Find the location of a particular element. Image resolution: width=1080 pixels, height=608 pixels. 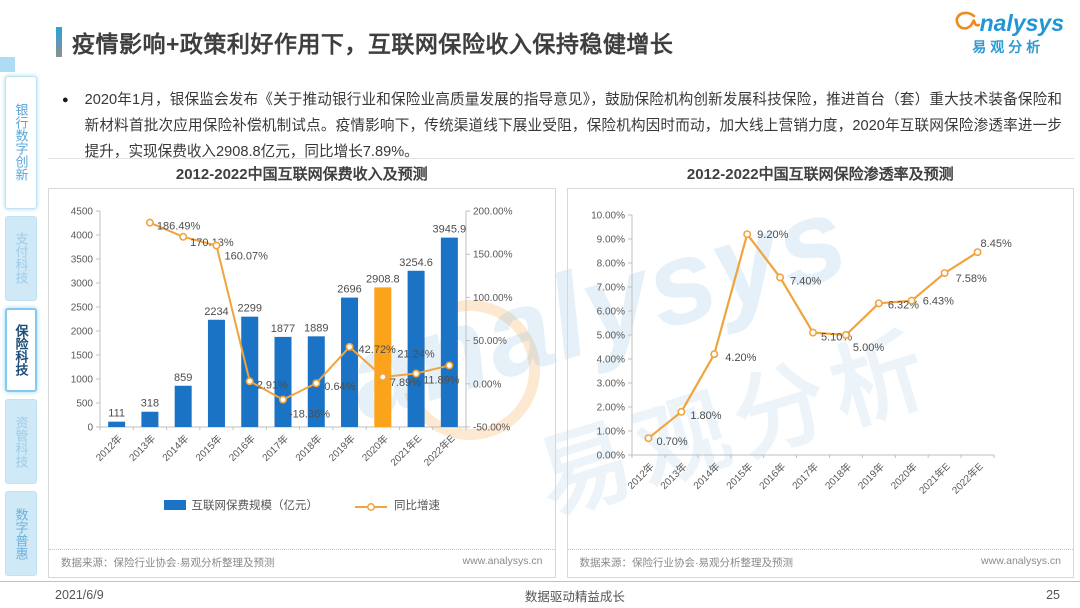

svg-text: 4500 is located at coordinates (82, 212).